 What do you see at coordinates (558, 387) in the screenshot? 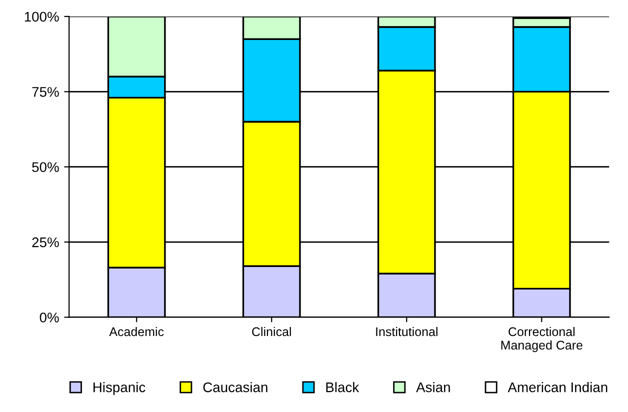
I see `legend-label: American Indian` at bounding box center [558, 387].